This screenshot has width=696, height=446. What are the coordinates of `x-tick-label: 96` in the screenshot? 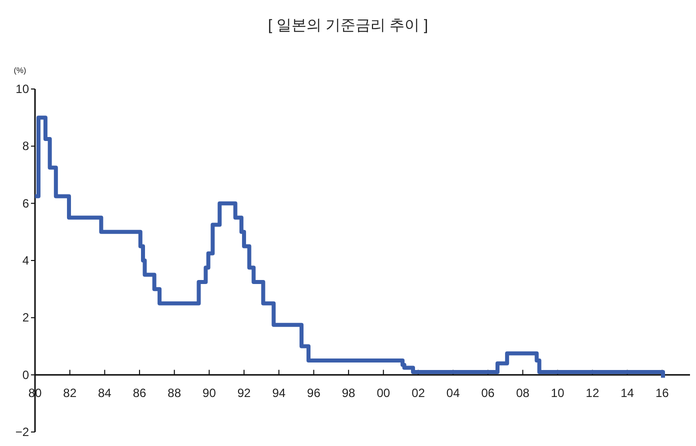 It's located at (314, 393).